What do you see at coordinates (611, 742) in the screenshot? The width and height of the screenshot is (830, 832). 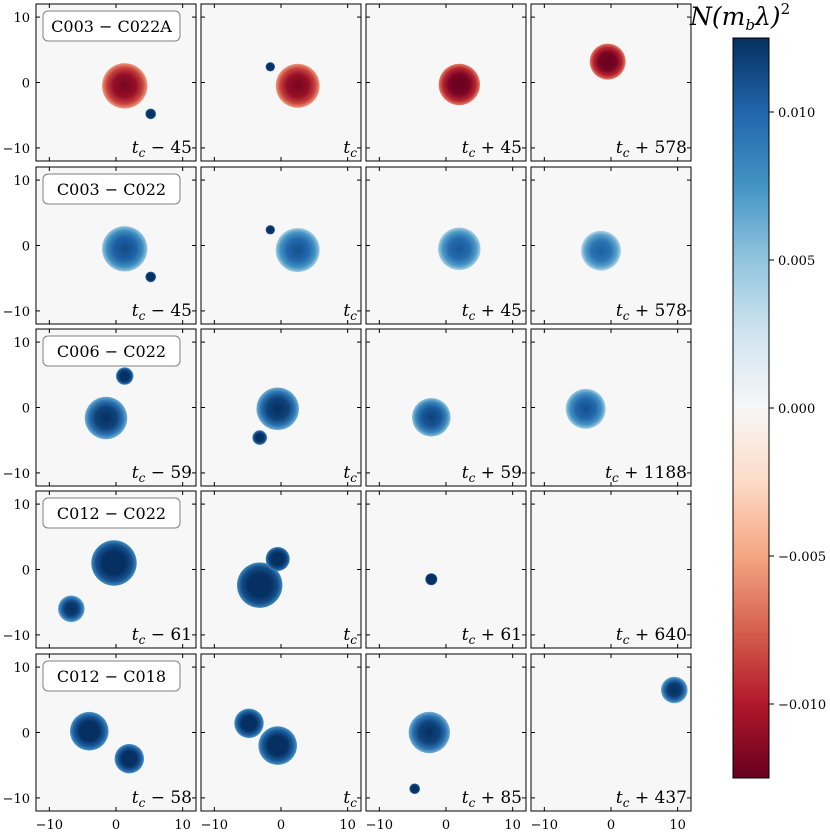 I see `panel-r5-c4: −10 0 10 tc + 437` at bounding box center [611, 742].